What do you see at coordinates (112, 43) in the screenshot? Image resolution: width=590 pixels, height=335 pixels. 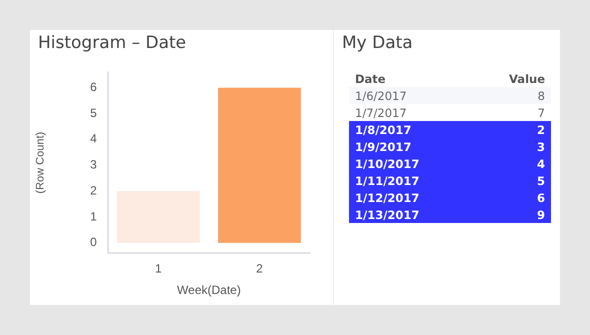 I see `chart-title: Histogram – Date` at bounding box center [112, 43].